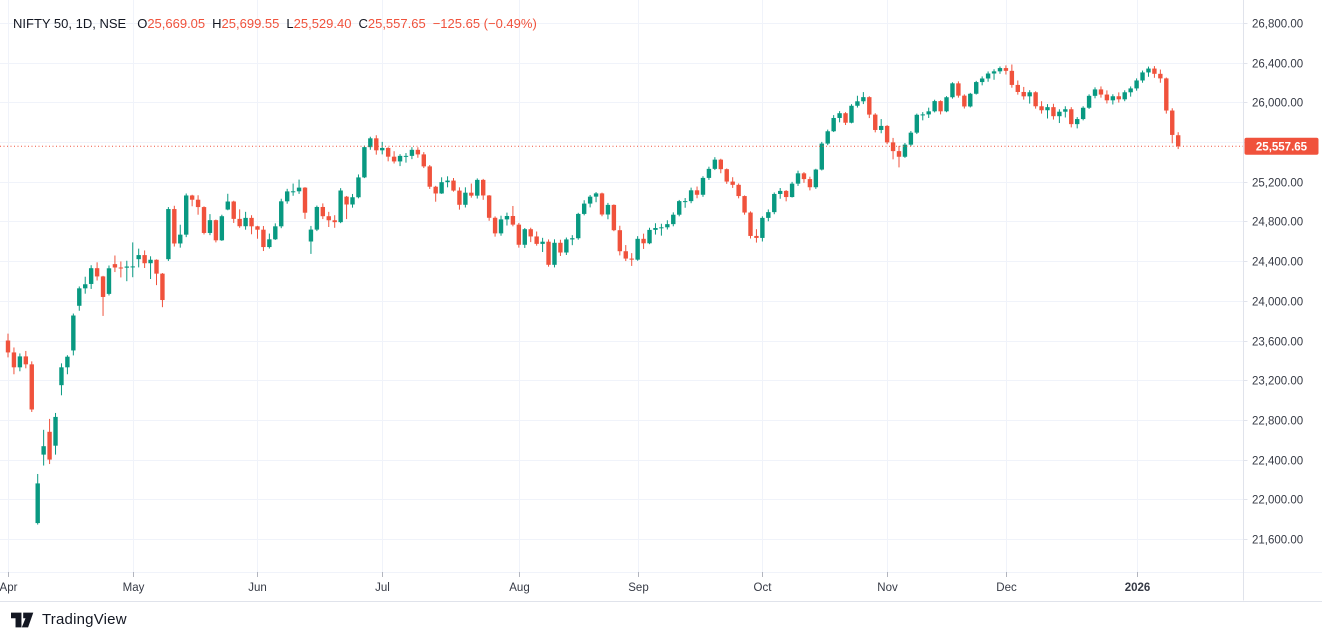 The width and height of the screenshot is (1322, 637). I want to click on open-label: O, so click(142, 23).